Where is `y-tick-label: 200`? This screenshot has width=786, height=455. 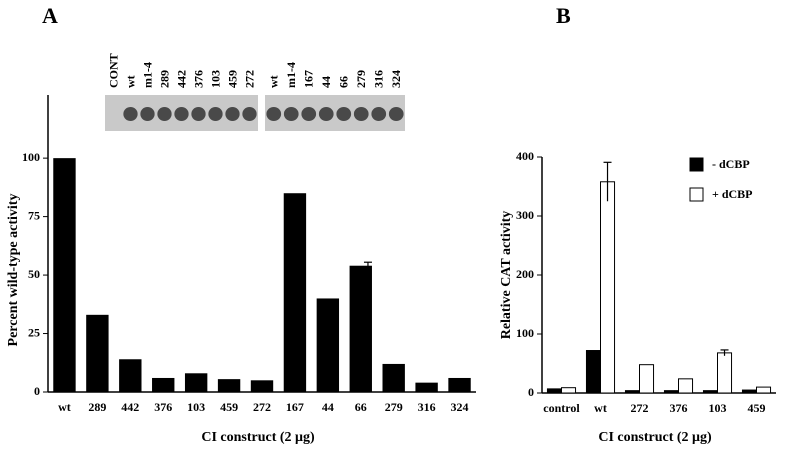
y-tick-label: 200 is located at coordinates (525, 274).